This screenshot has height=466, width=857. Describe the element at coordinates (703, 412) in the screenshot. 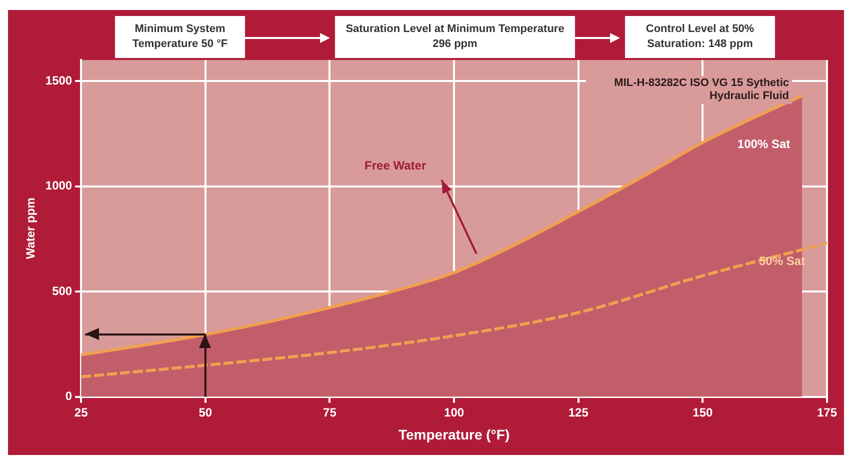

I see `x-tick-label: 150` at that location.